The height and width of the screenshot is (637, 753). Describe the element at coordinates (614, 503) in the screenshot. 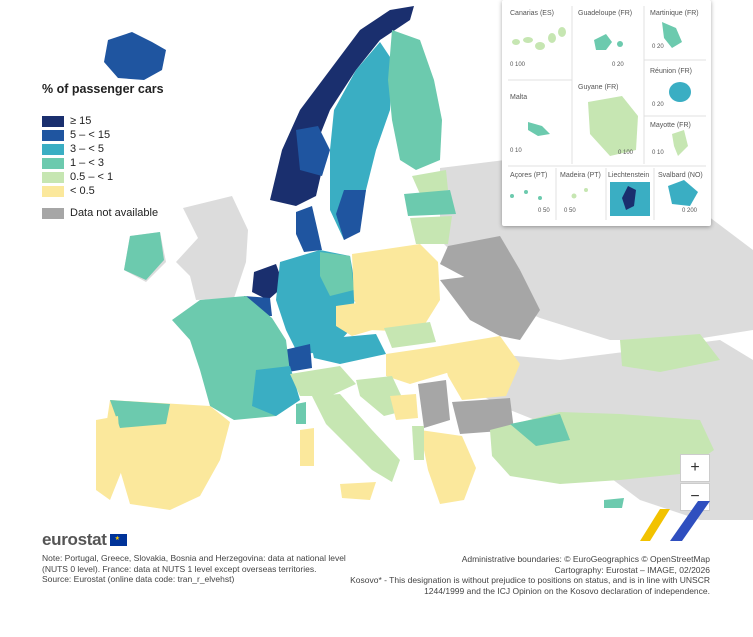

I see `region-cyprus` at that location.